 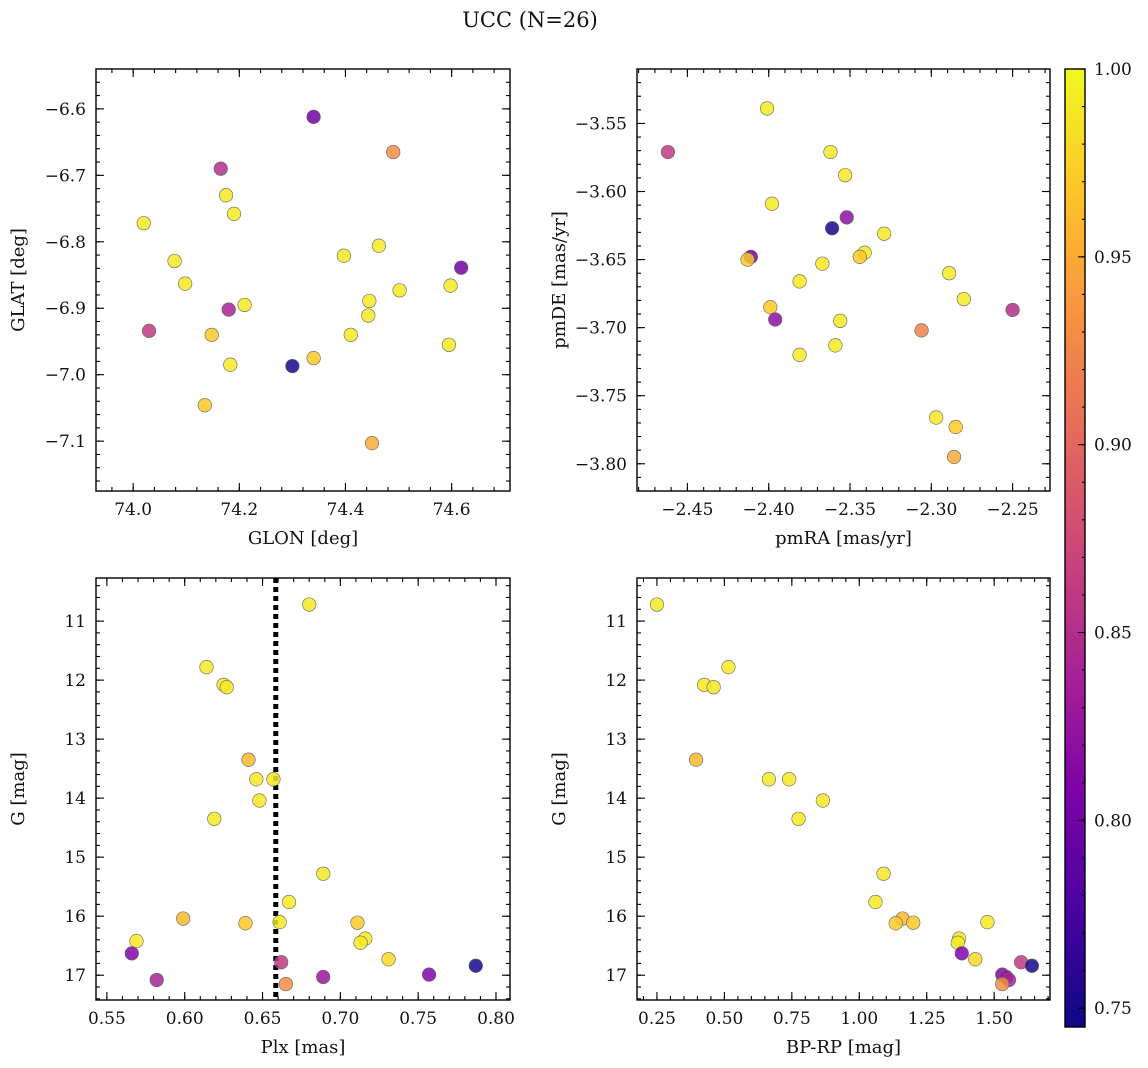 I want to click on colorbar-tick-label: 0.95, so click(x=1113, y=258).